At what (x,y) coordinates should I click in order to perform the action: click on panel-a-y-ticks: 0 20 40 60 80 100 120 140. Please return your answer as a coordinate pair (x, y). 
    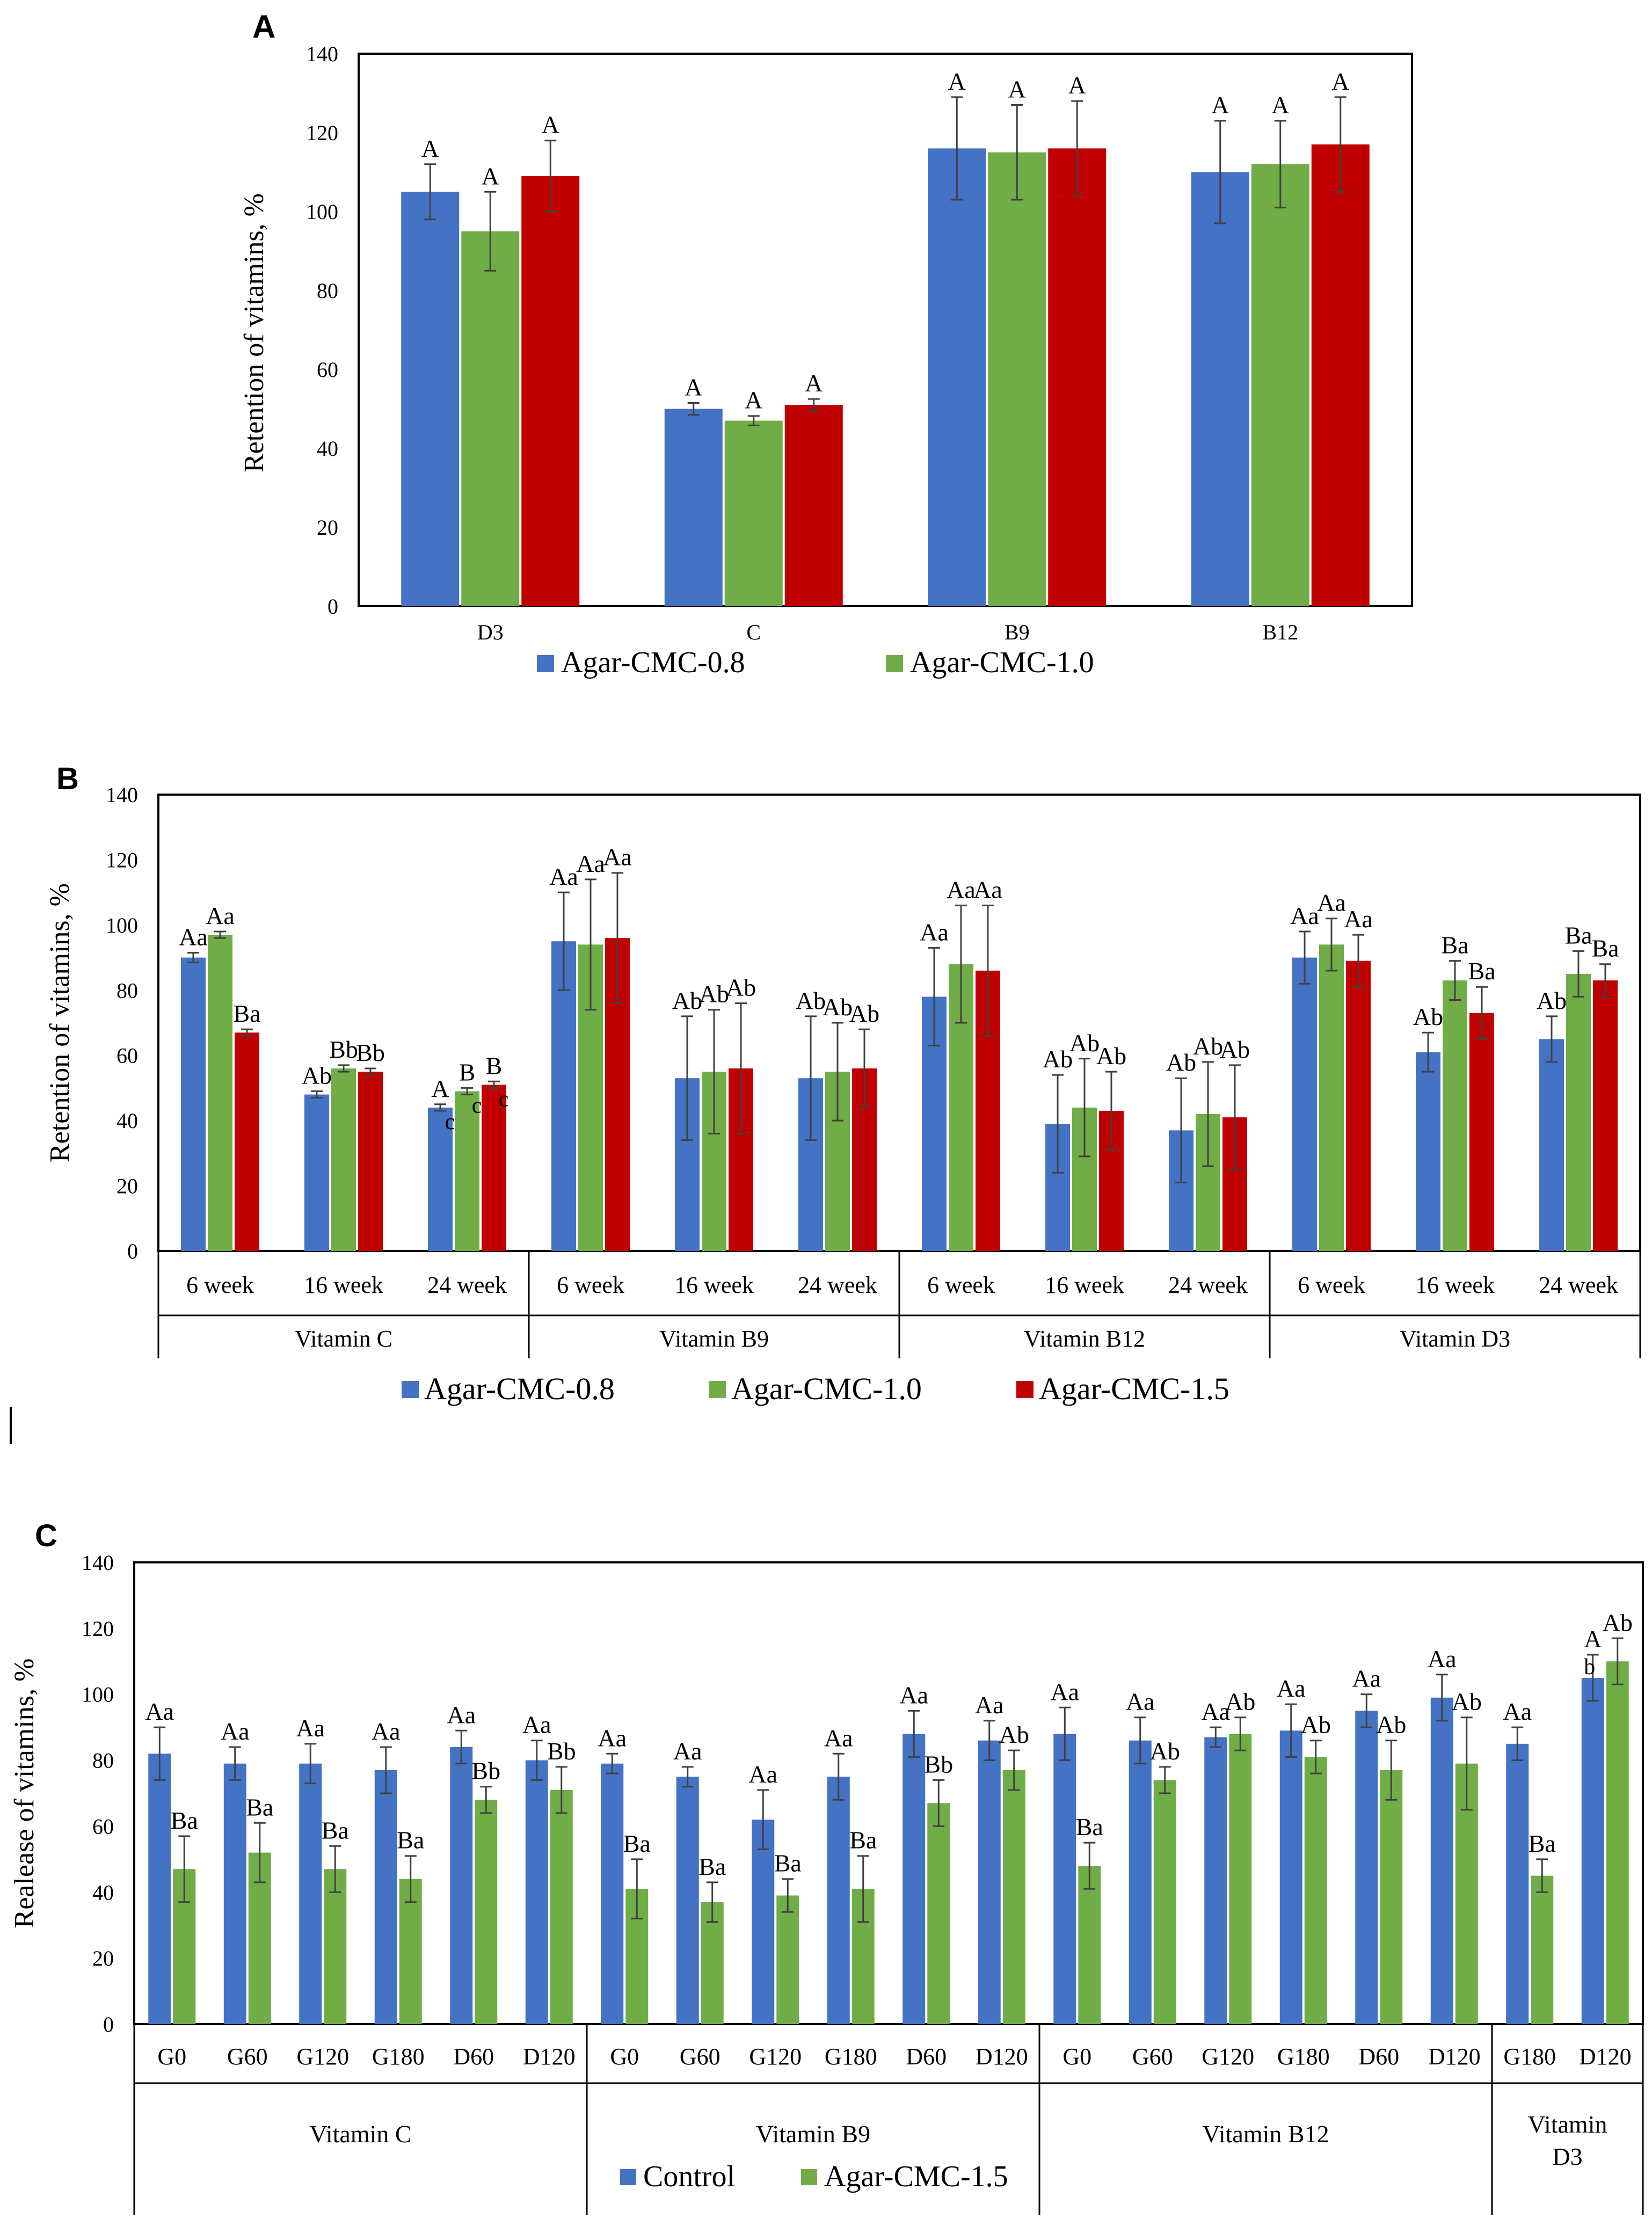
    Looking at the image, I should click on (322, 330).